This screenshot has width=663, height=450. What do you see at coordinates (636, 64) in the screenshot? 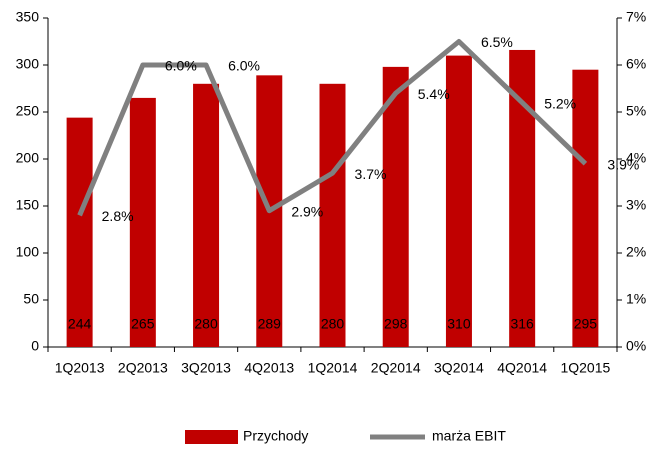
I see `y2-tick-label: 6%` at bounding box center [636, 64].